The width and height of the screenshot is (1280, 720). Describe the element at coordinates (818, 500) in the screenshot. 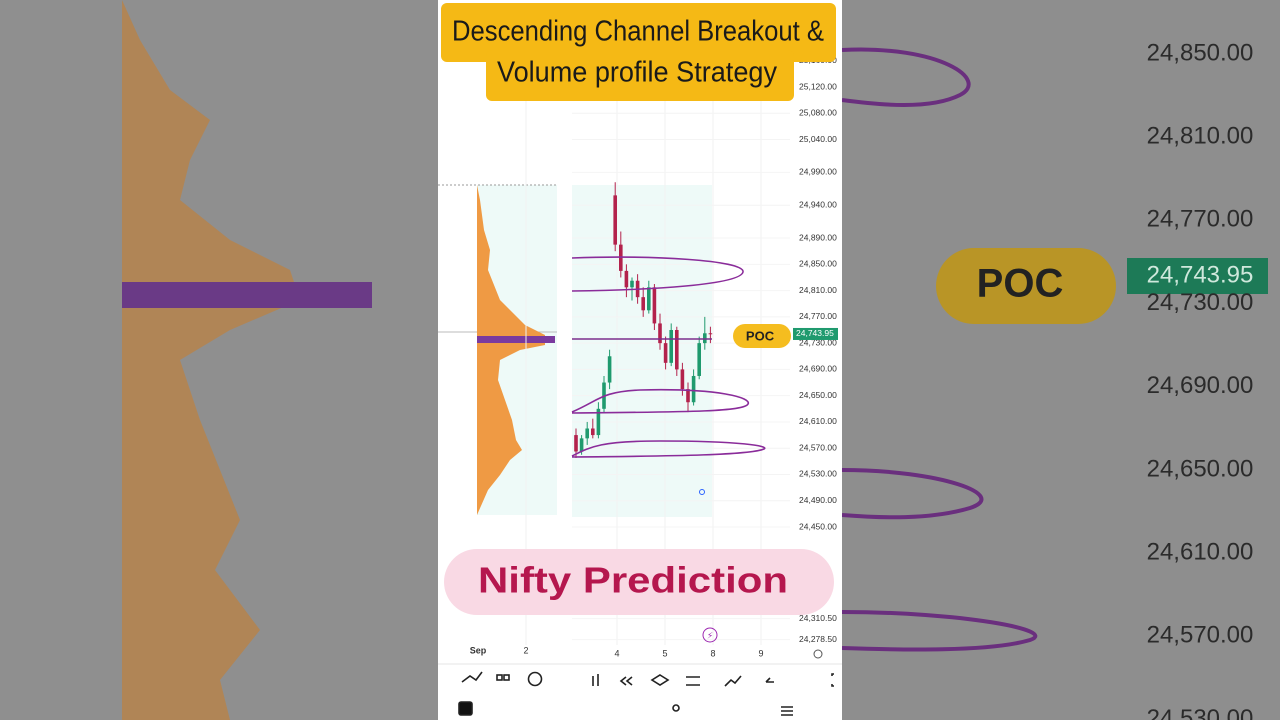

I see `price-tick-label: 24,490.00` at that location.